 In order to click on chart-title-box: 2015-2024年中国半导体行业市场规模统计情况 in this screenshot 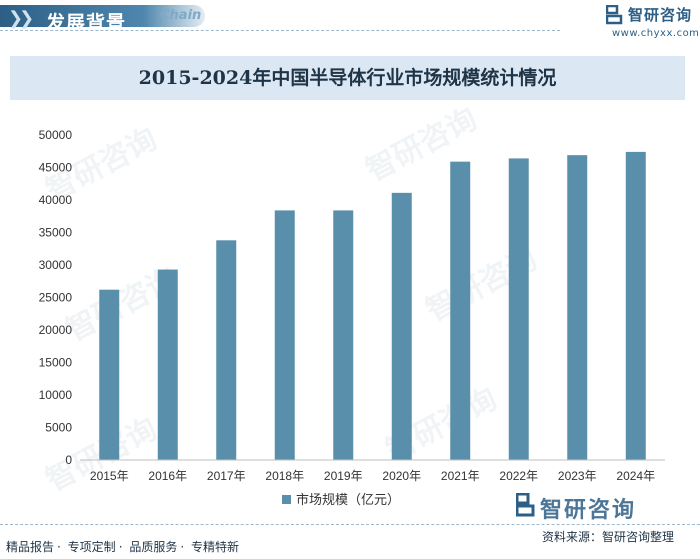, I will do `click(347, 78)`.